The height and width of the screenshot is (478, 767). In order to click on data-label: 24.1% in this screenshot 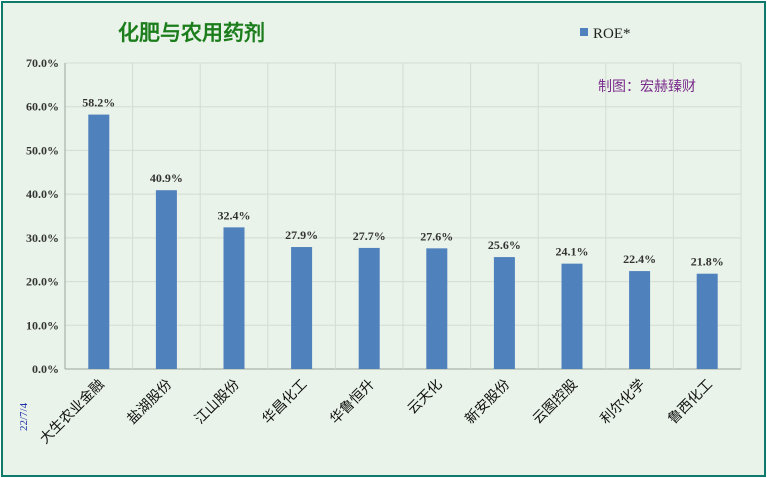, I will do `click(572, 252)`.